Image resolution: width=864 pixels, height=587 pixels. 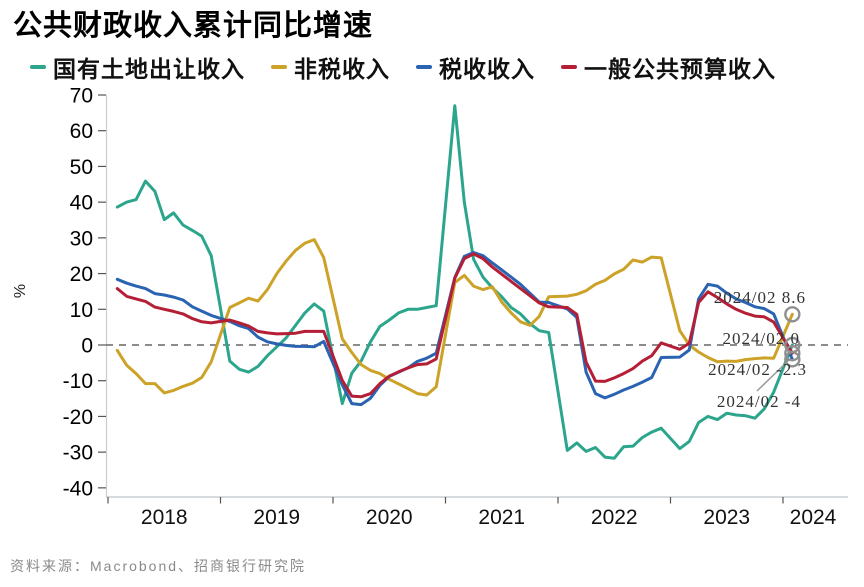 What do you see at coordinates (759, 297) in the screenshot?
I see `end-label-nontax: 2024/02 8.6` at bounding box center [759, 297].